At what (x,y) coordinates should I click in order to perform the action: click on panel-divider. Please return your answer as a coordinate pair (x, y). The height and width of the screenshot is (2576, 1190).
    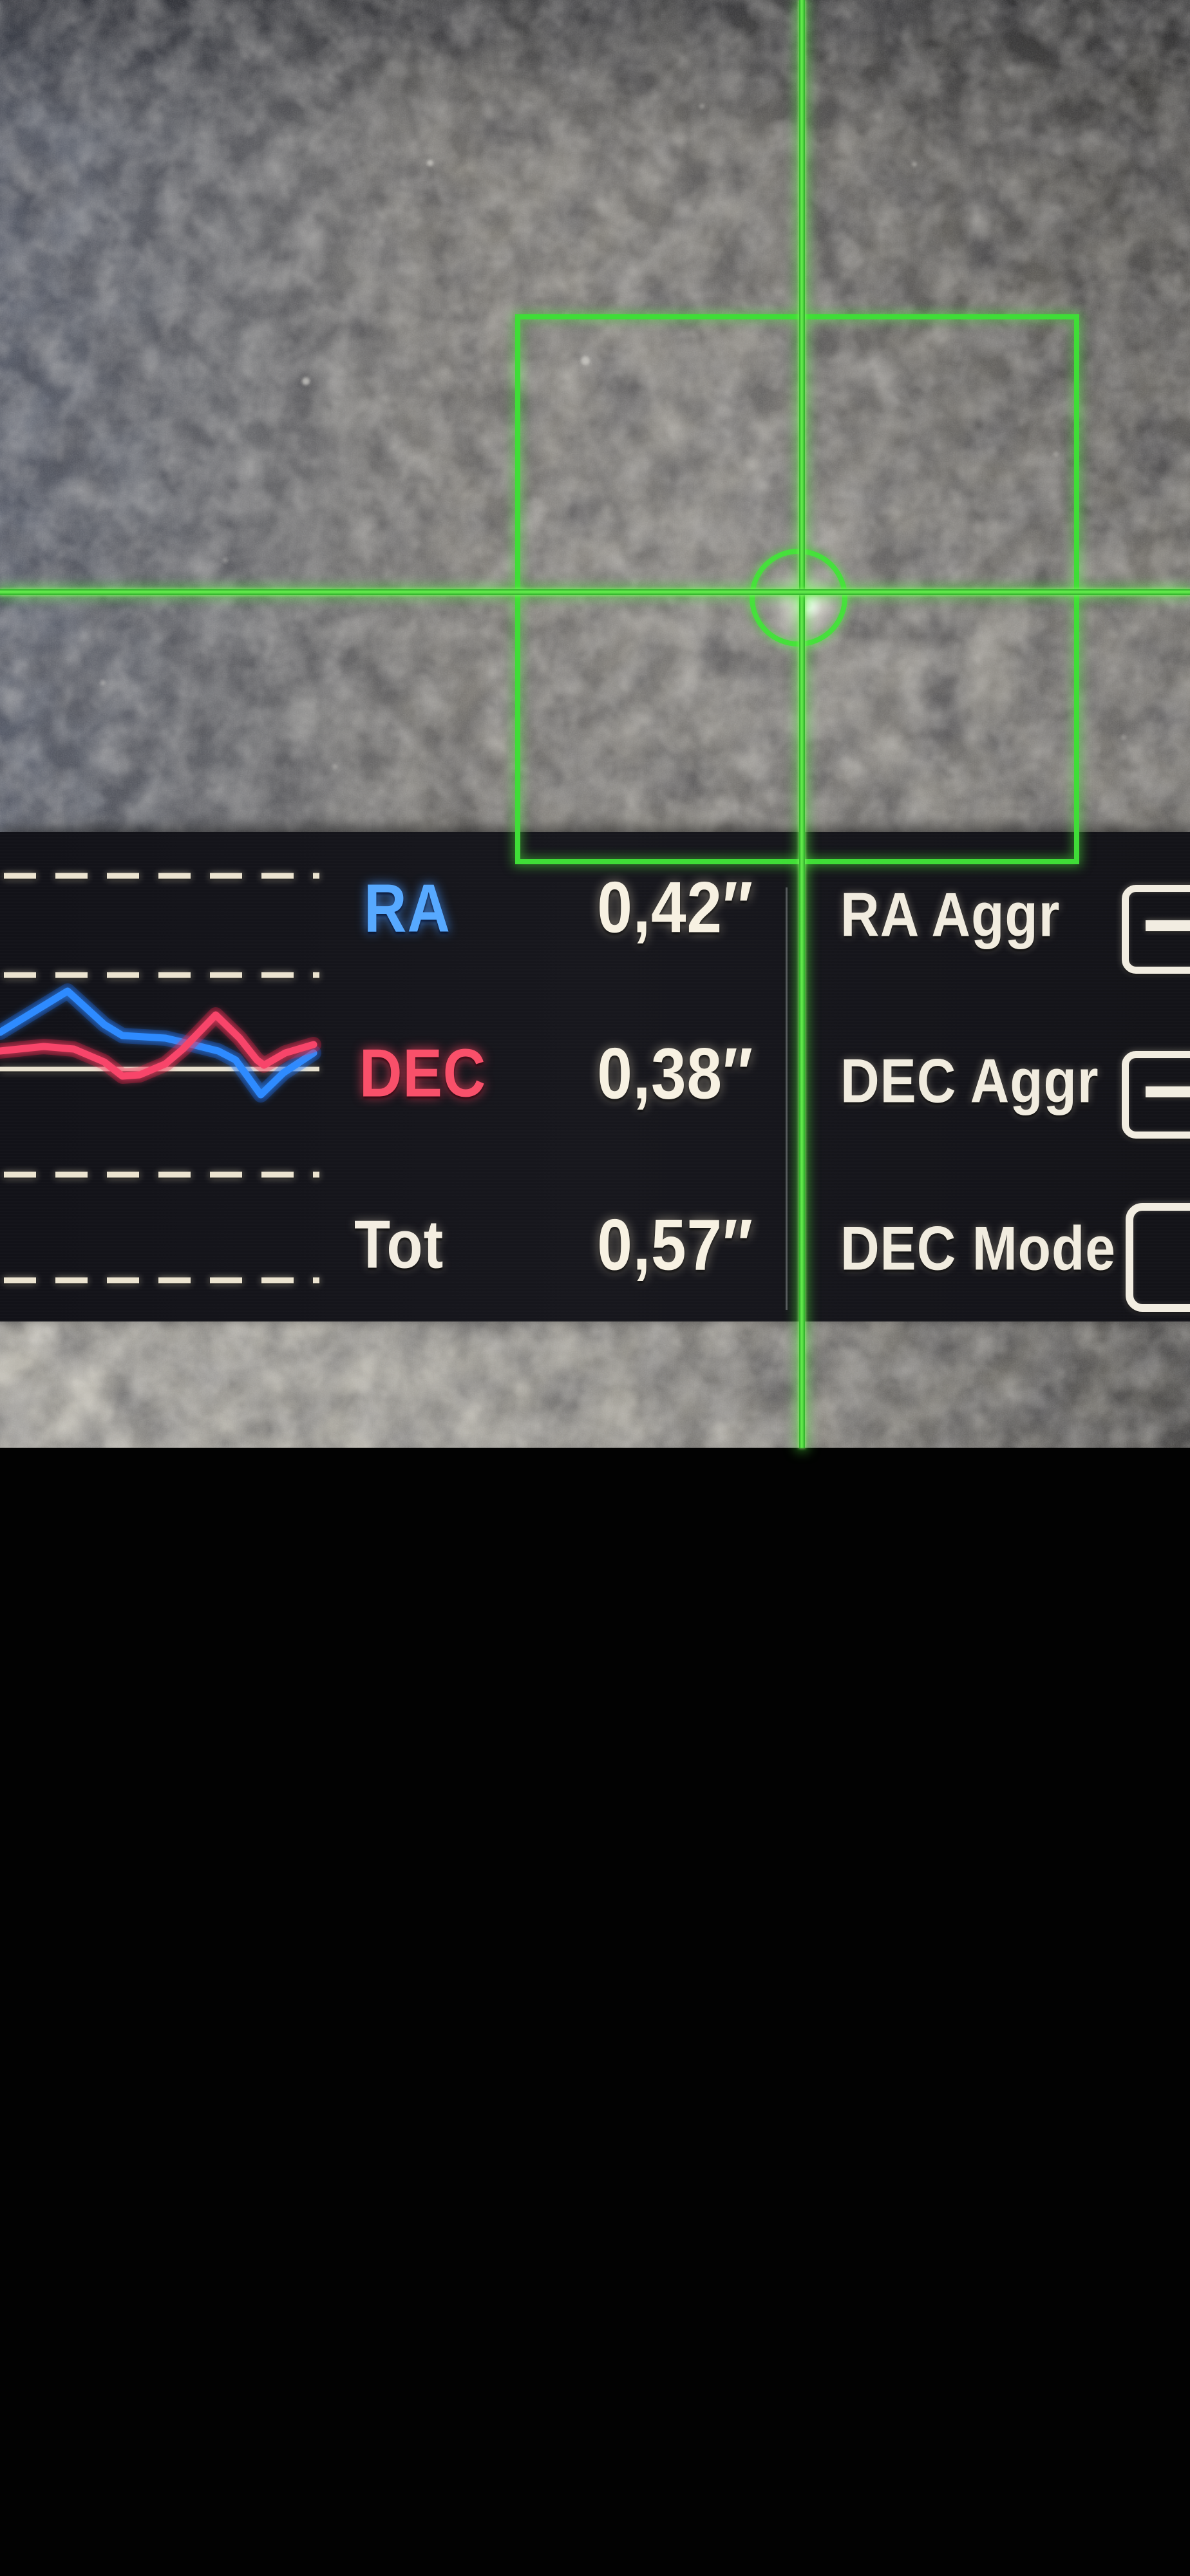
    Looking at the image, I should click on (787, 1098).